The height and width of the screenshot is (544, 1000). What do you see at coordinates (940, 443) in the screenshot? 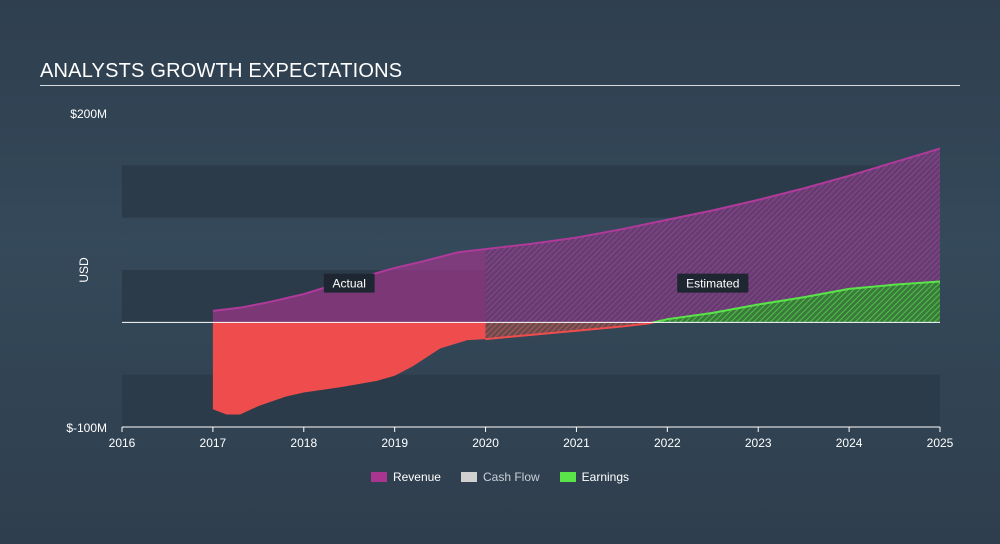
I see `x-tick-label: 2025` at bounding box center [940, 443].